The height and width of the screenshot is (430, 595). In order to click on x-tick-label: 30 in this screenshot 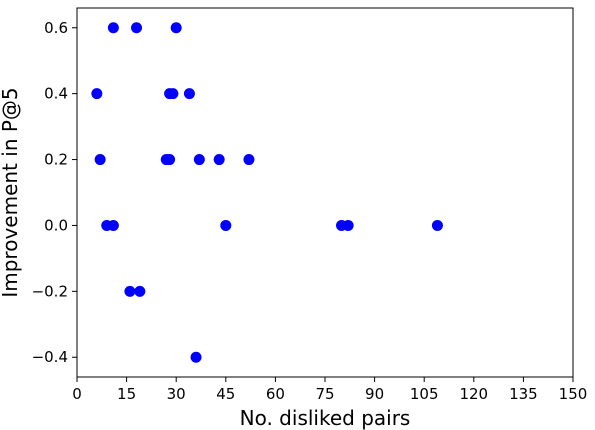, I will do `click(176, 394)`.